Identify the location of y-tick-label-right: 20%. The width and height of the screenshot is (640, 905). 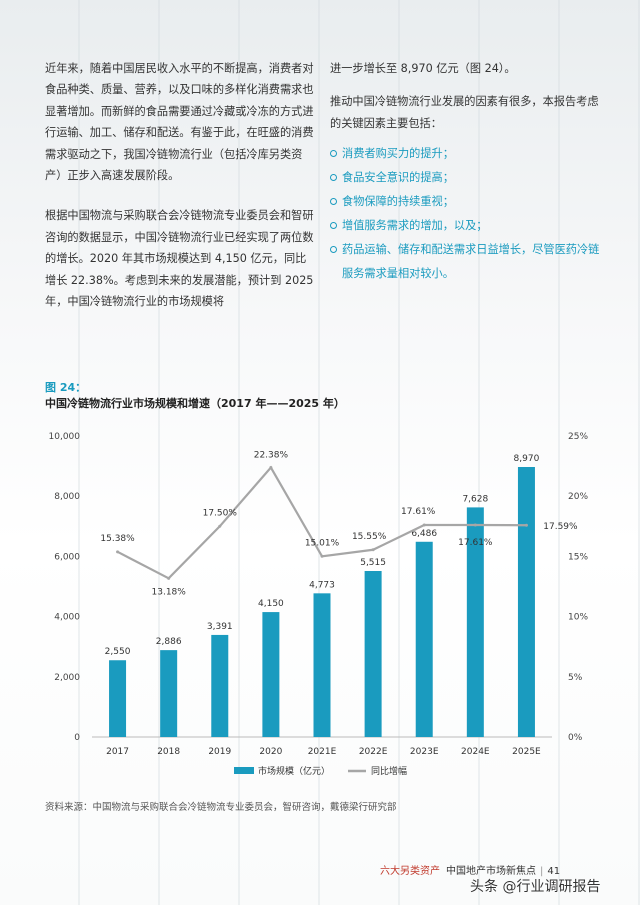
(578, 497).